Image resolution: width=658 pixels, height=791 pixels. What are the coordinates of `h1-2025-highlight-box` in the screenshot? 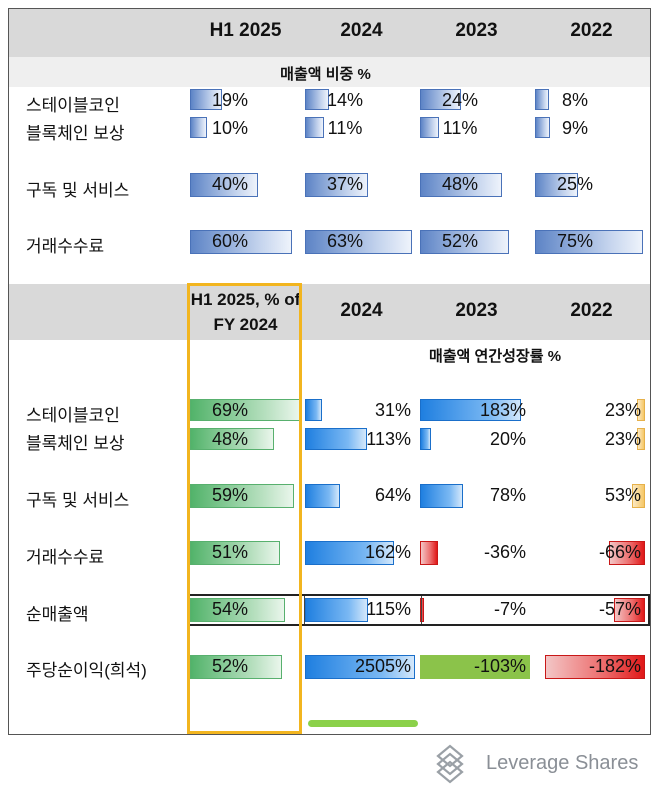 It's located at (244, 508).